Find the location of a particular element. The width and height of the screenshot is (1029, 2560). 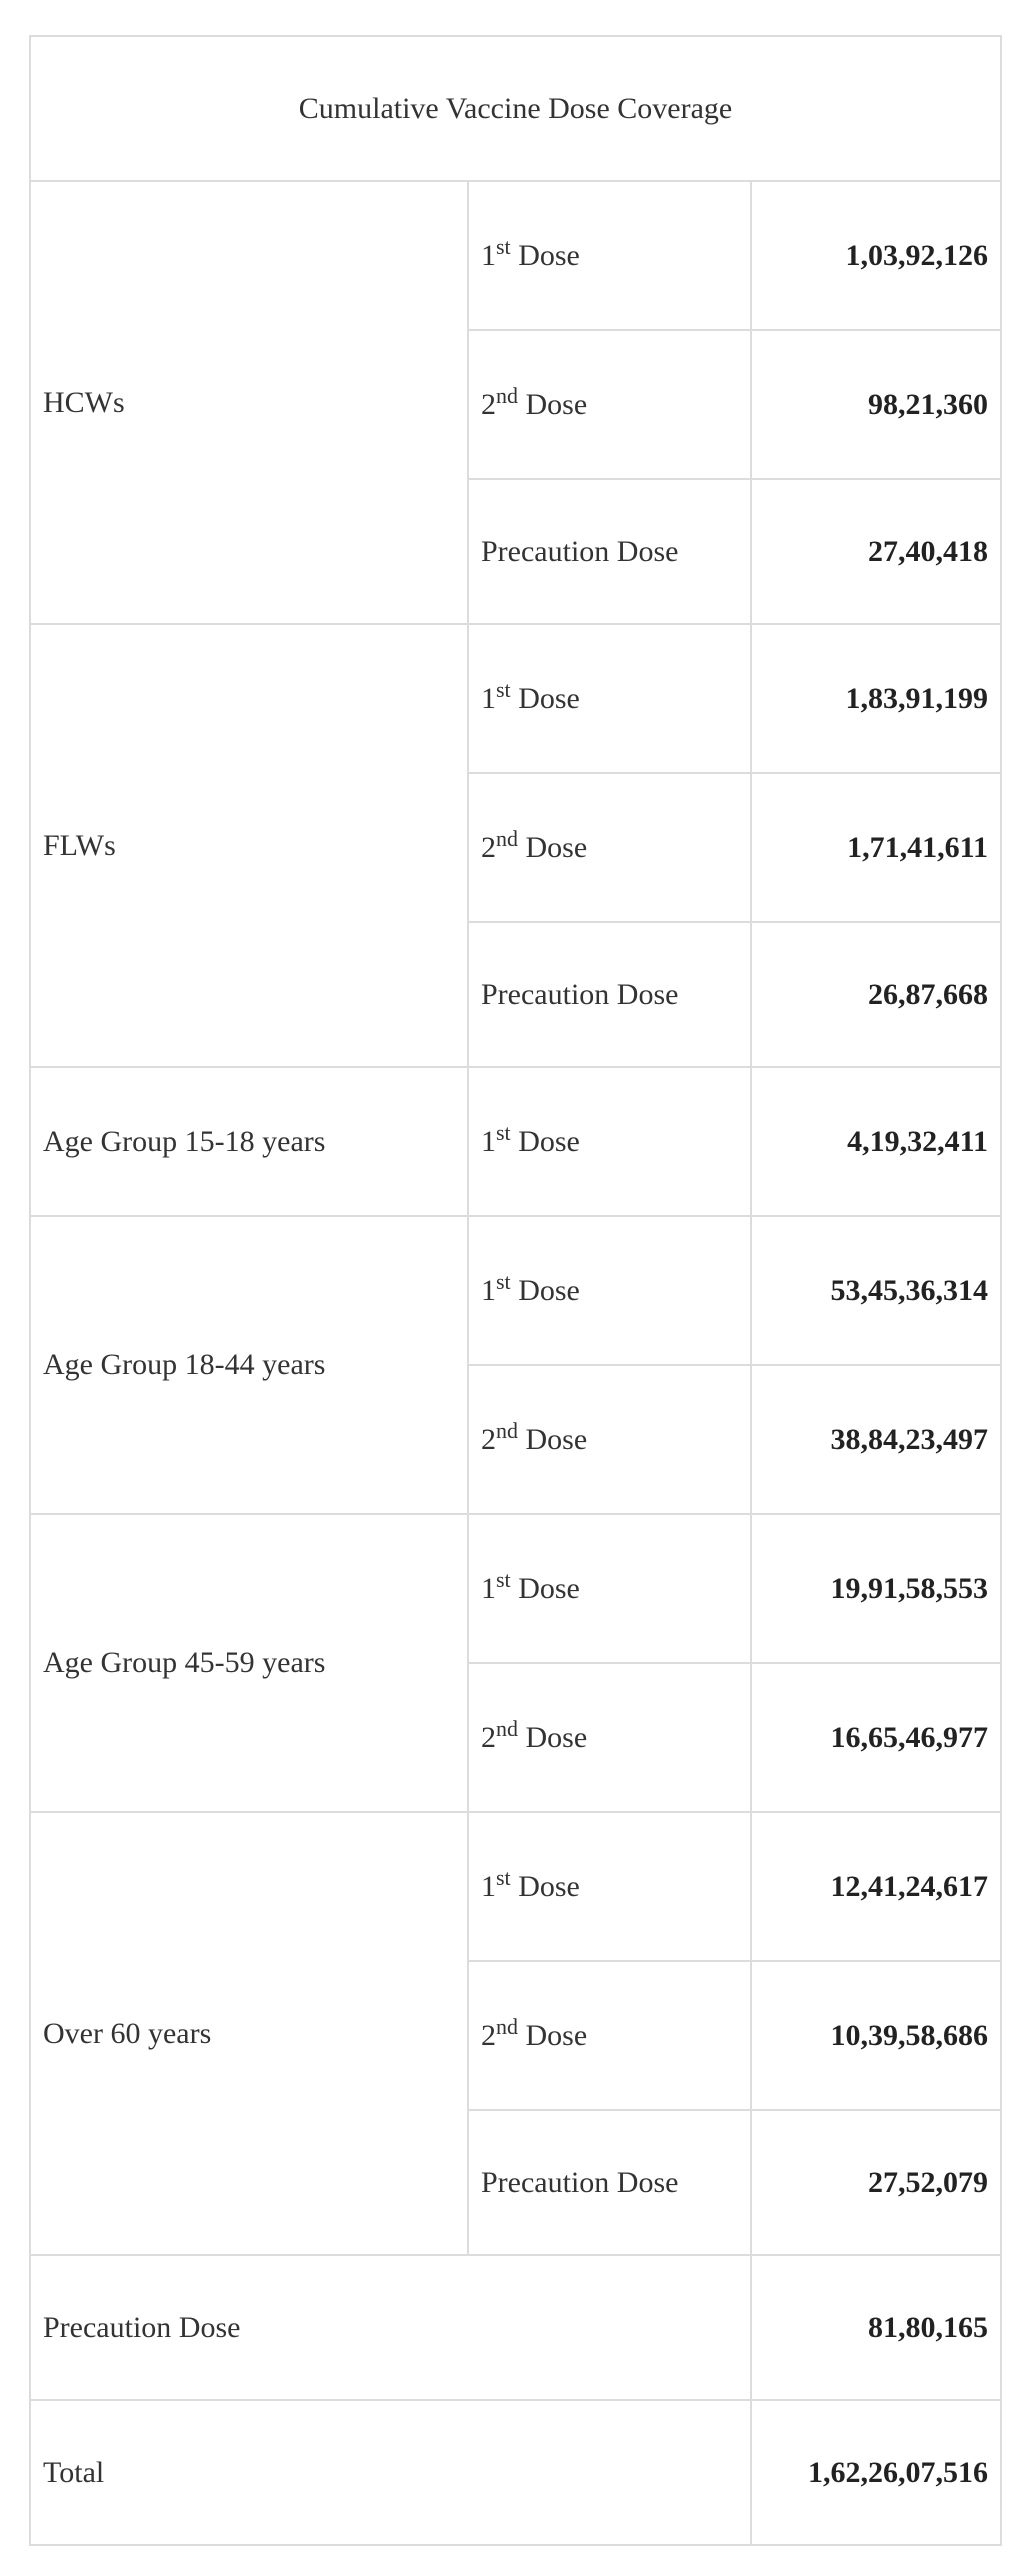

table-row: 2nd Dose 1,71,41,611 is located at coordinates (516, 847).